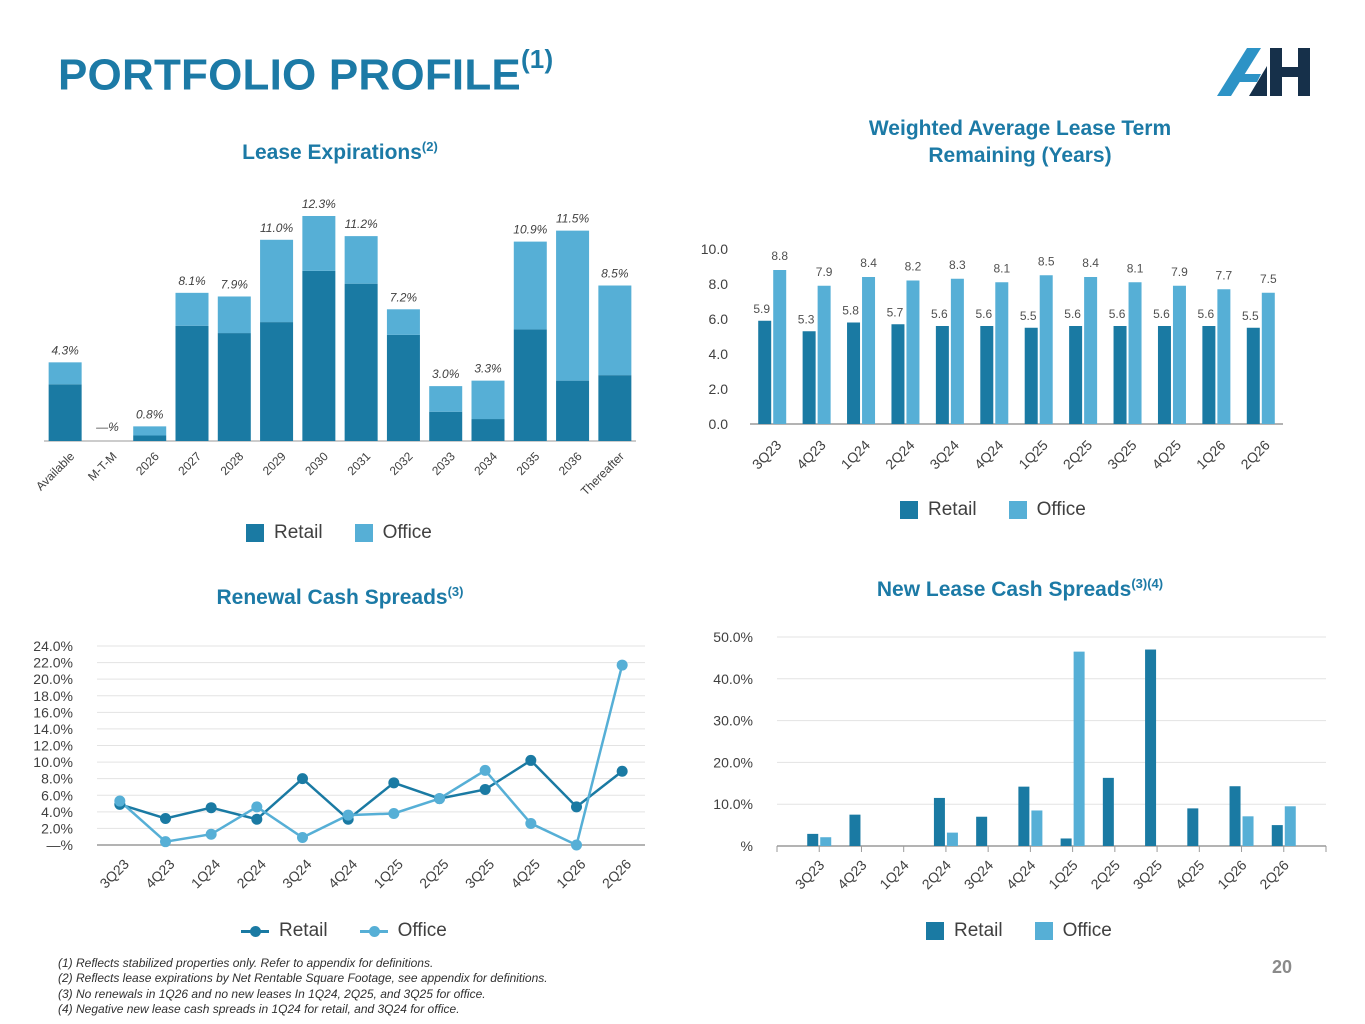  Describe the element at coordinates (810, 875) in the screenshot. I see `newlease-tick-3q23: 3Q23` at that location.